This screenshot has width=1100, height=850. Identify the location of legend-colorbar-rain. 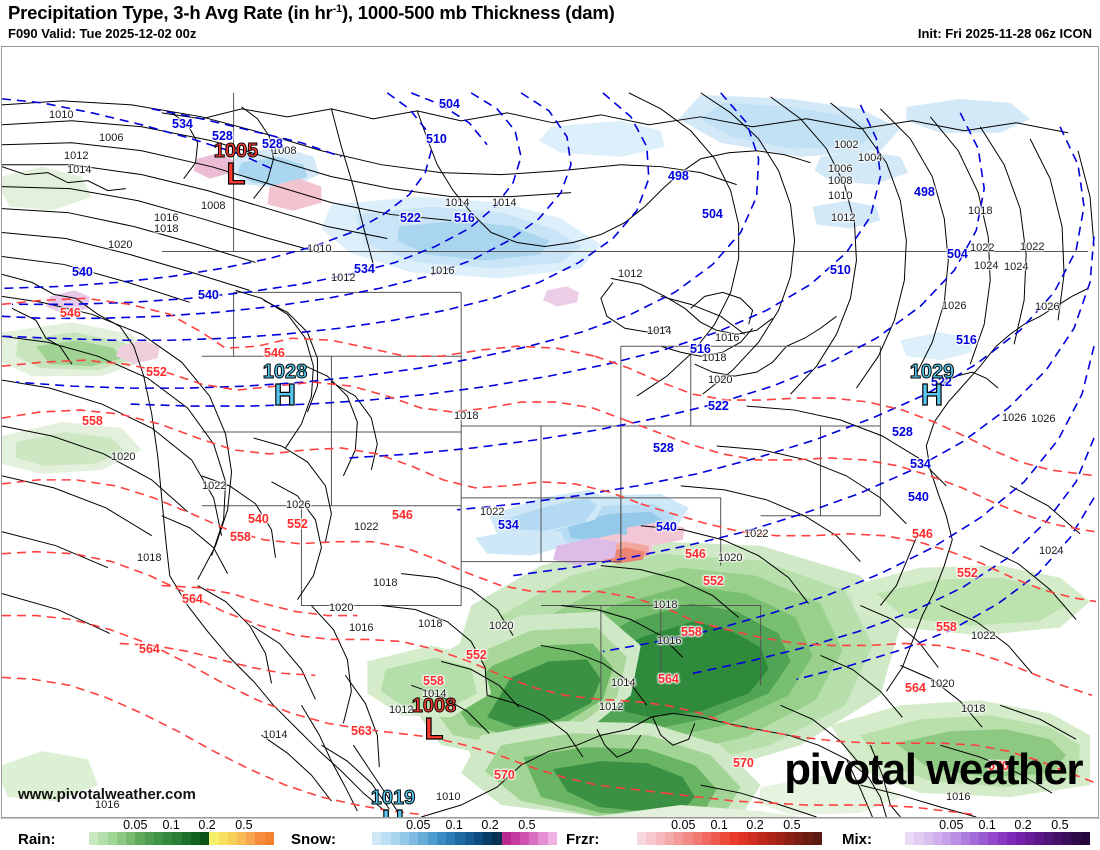
(177, 838).